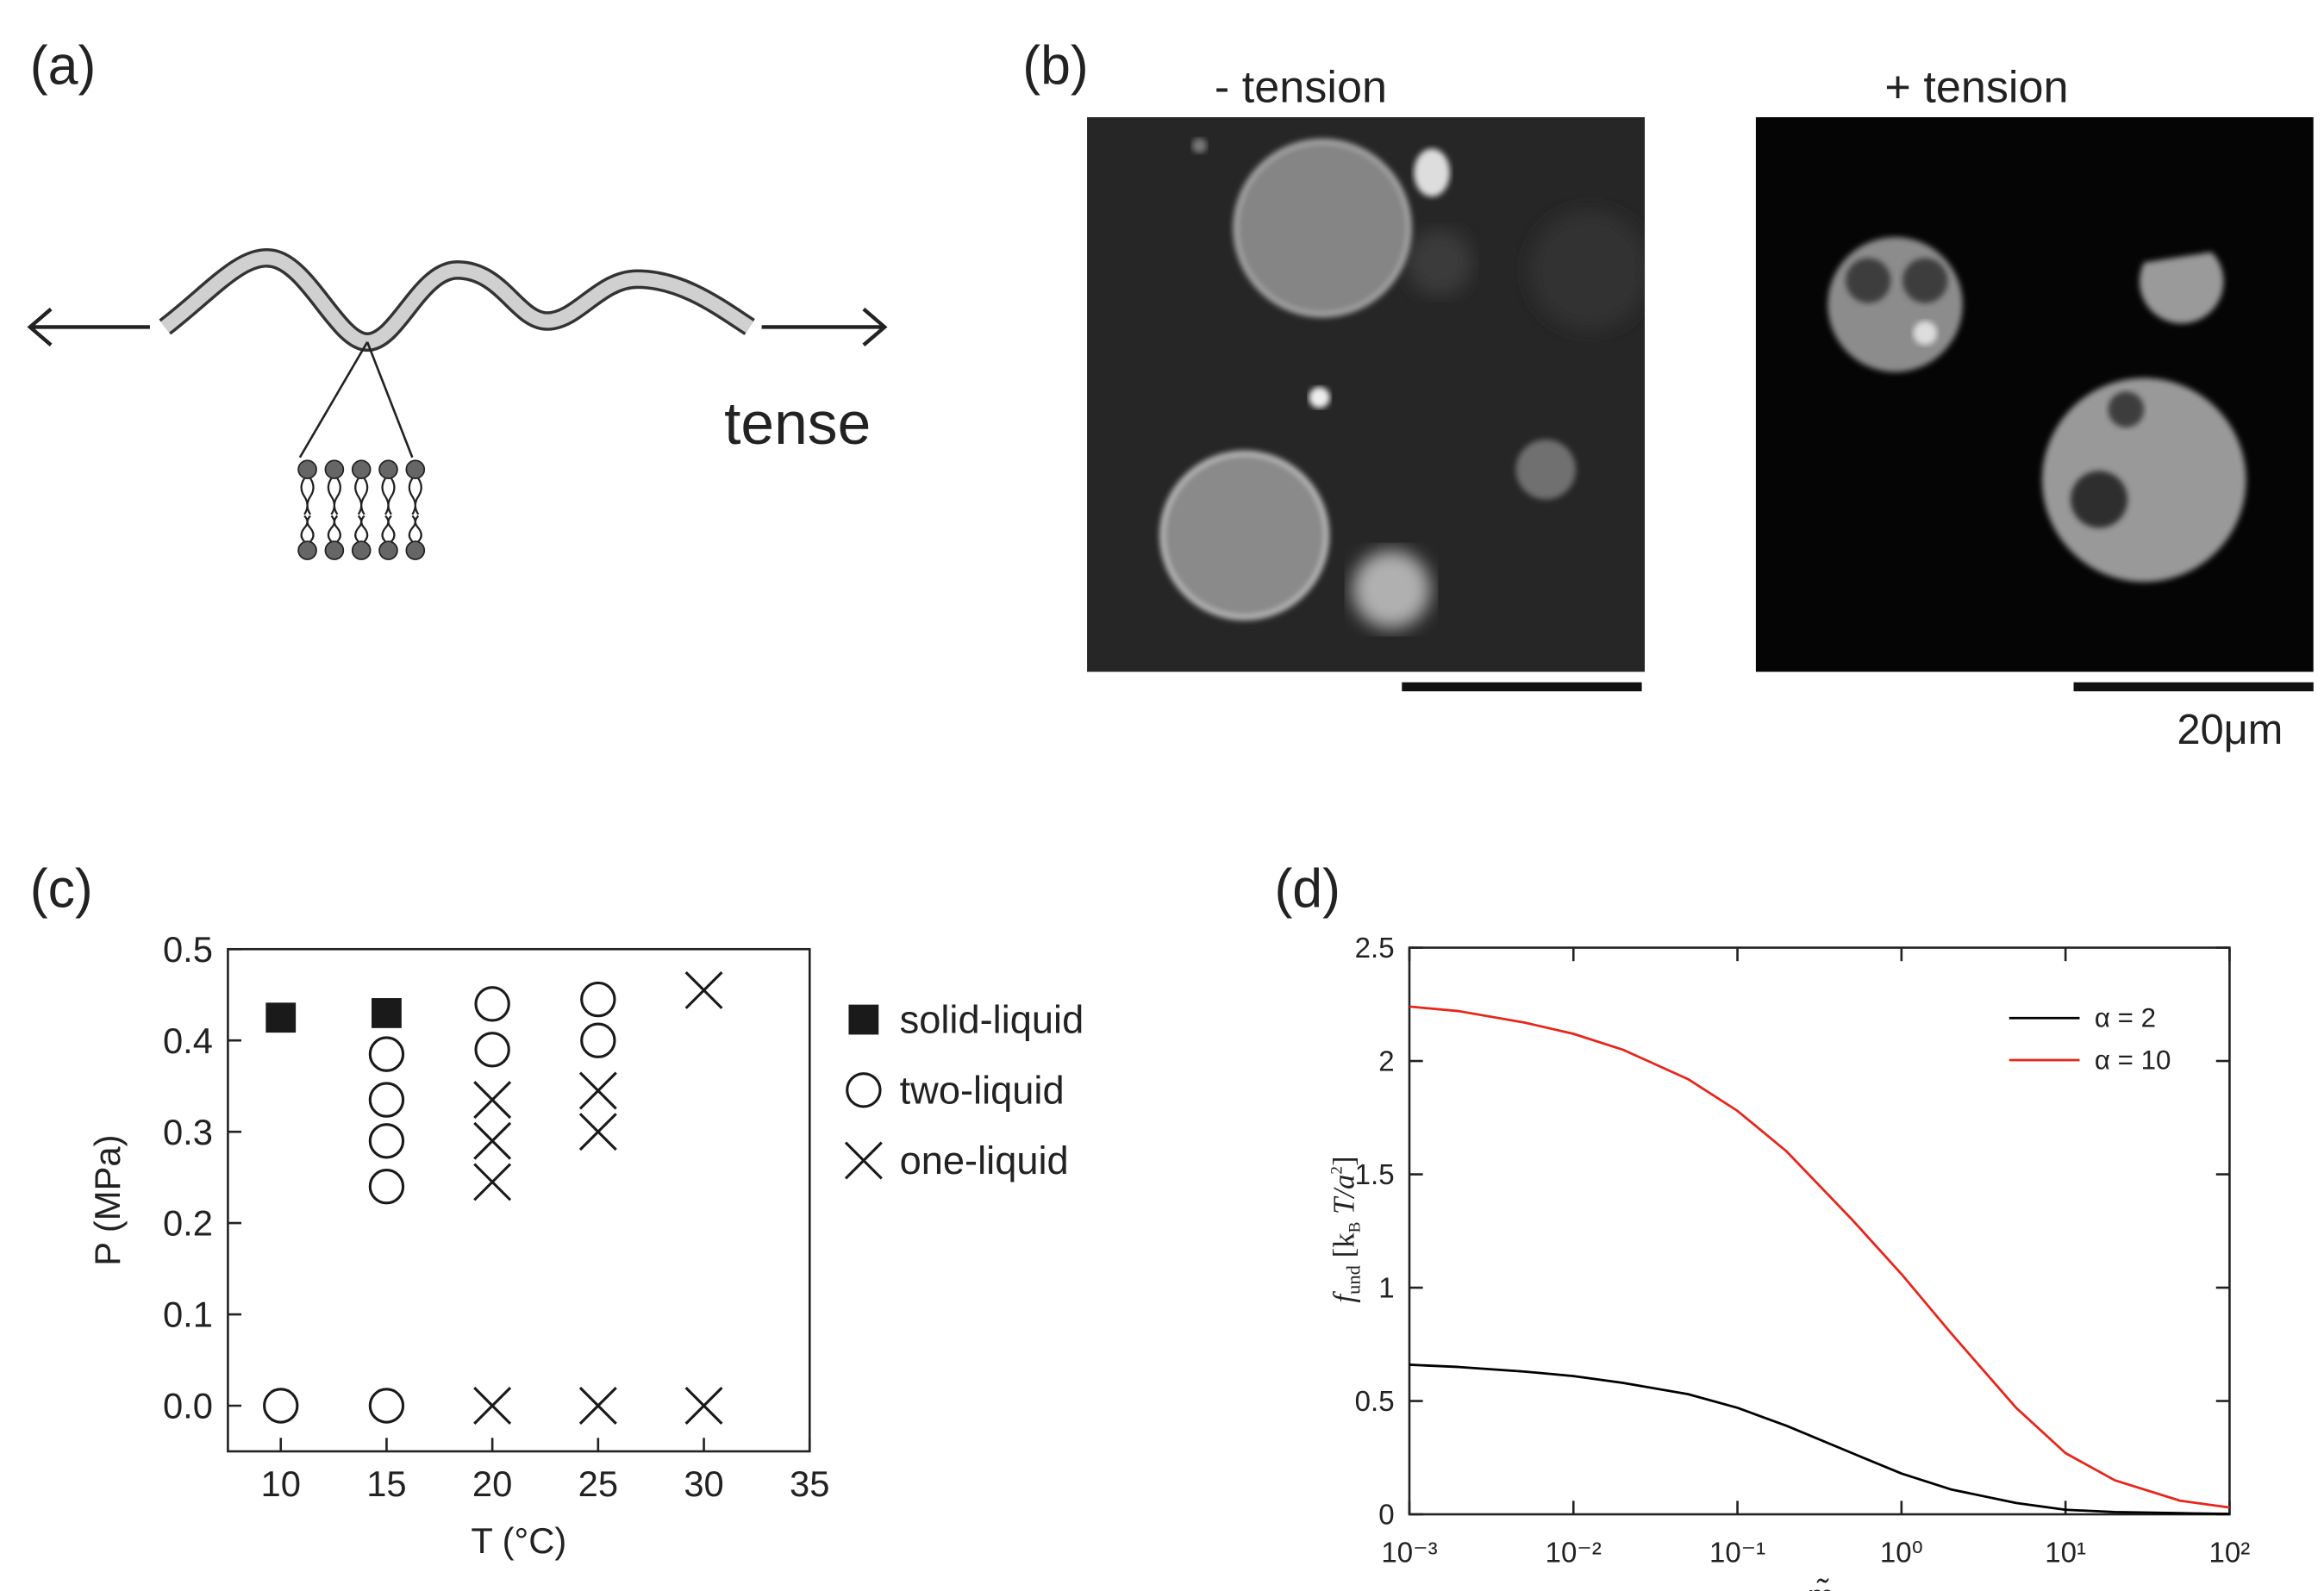 This screenshot has width=2324, height=1591. I want to click on panel-label: (d), so click(1307, 890).